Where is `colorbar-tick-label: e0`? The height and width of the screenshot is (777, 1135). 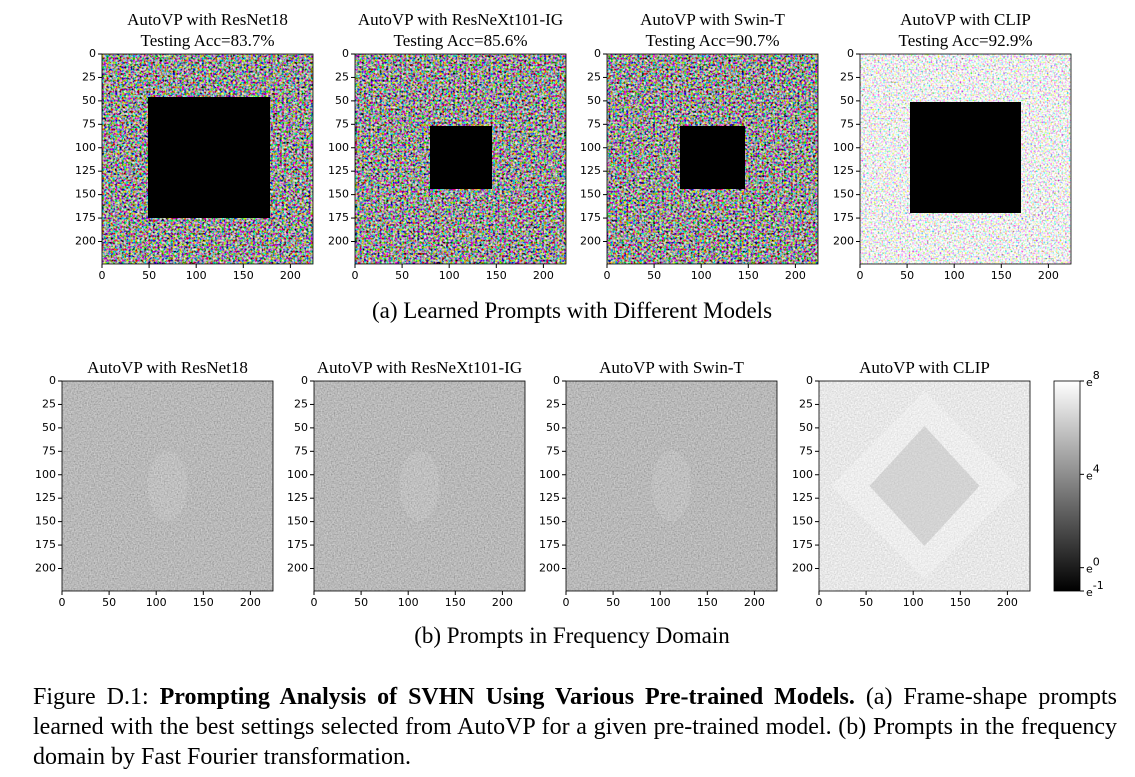 colorbar-tick-label: e0 is located at coordinates (1093, 566).